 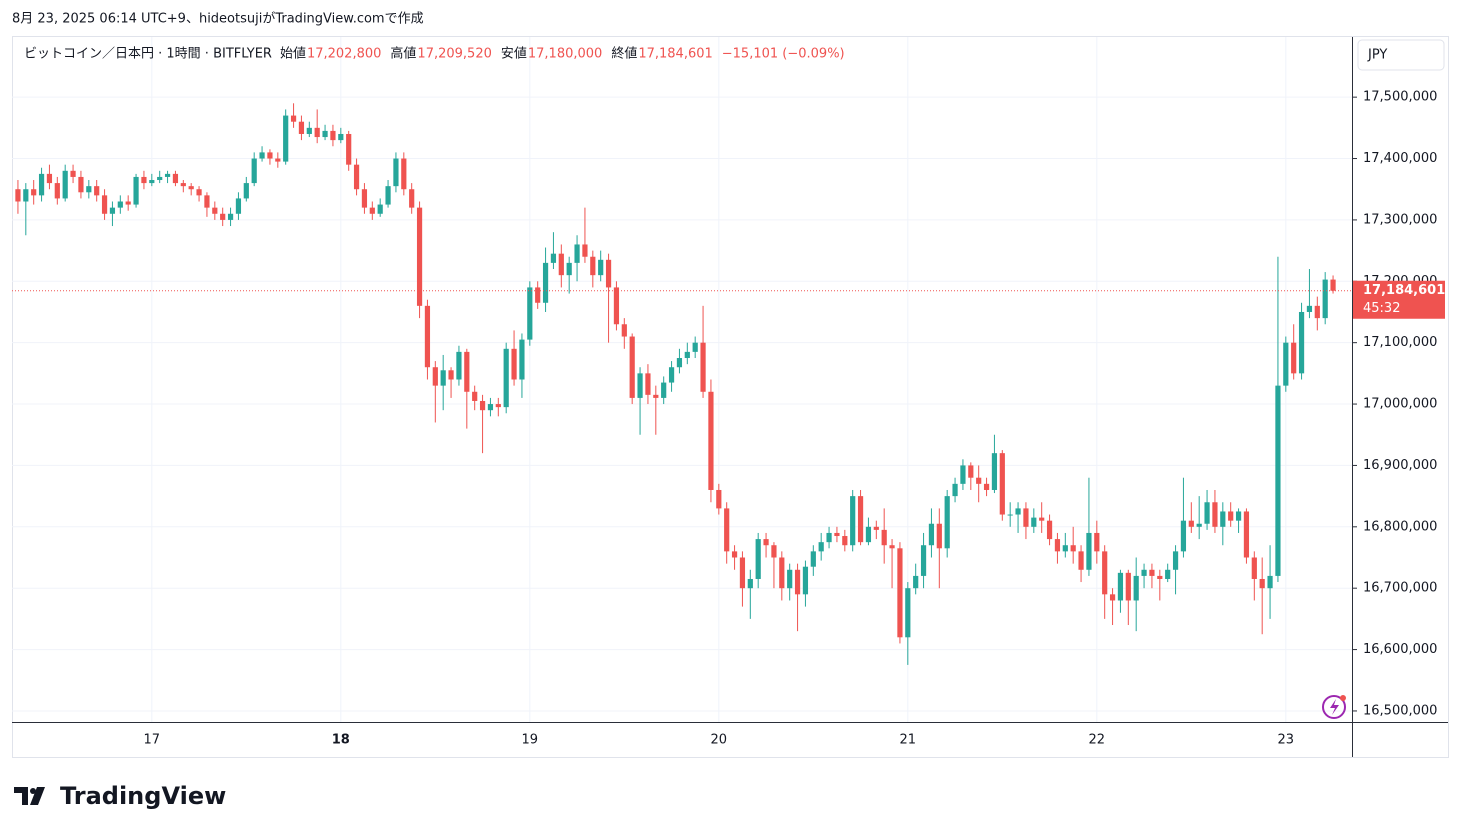 I want to click on legend-symbol: ビットコイン／日本円 · 1時間 · BITFLYER, so click(x=148, y=54).